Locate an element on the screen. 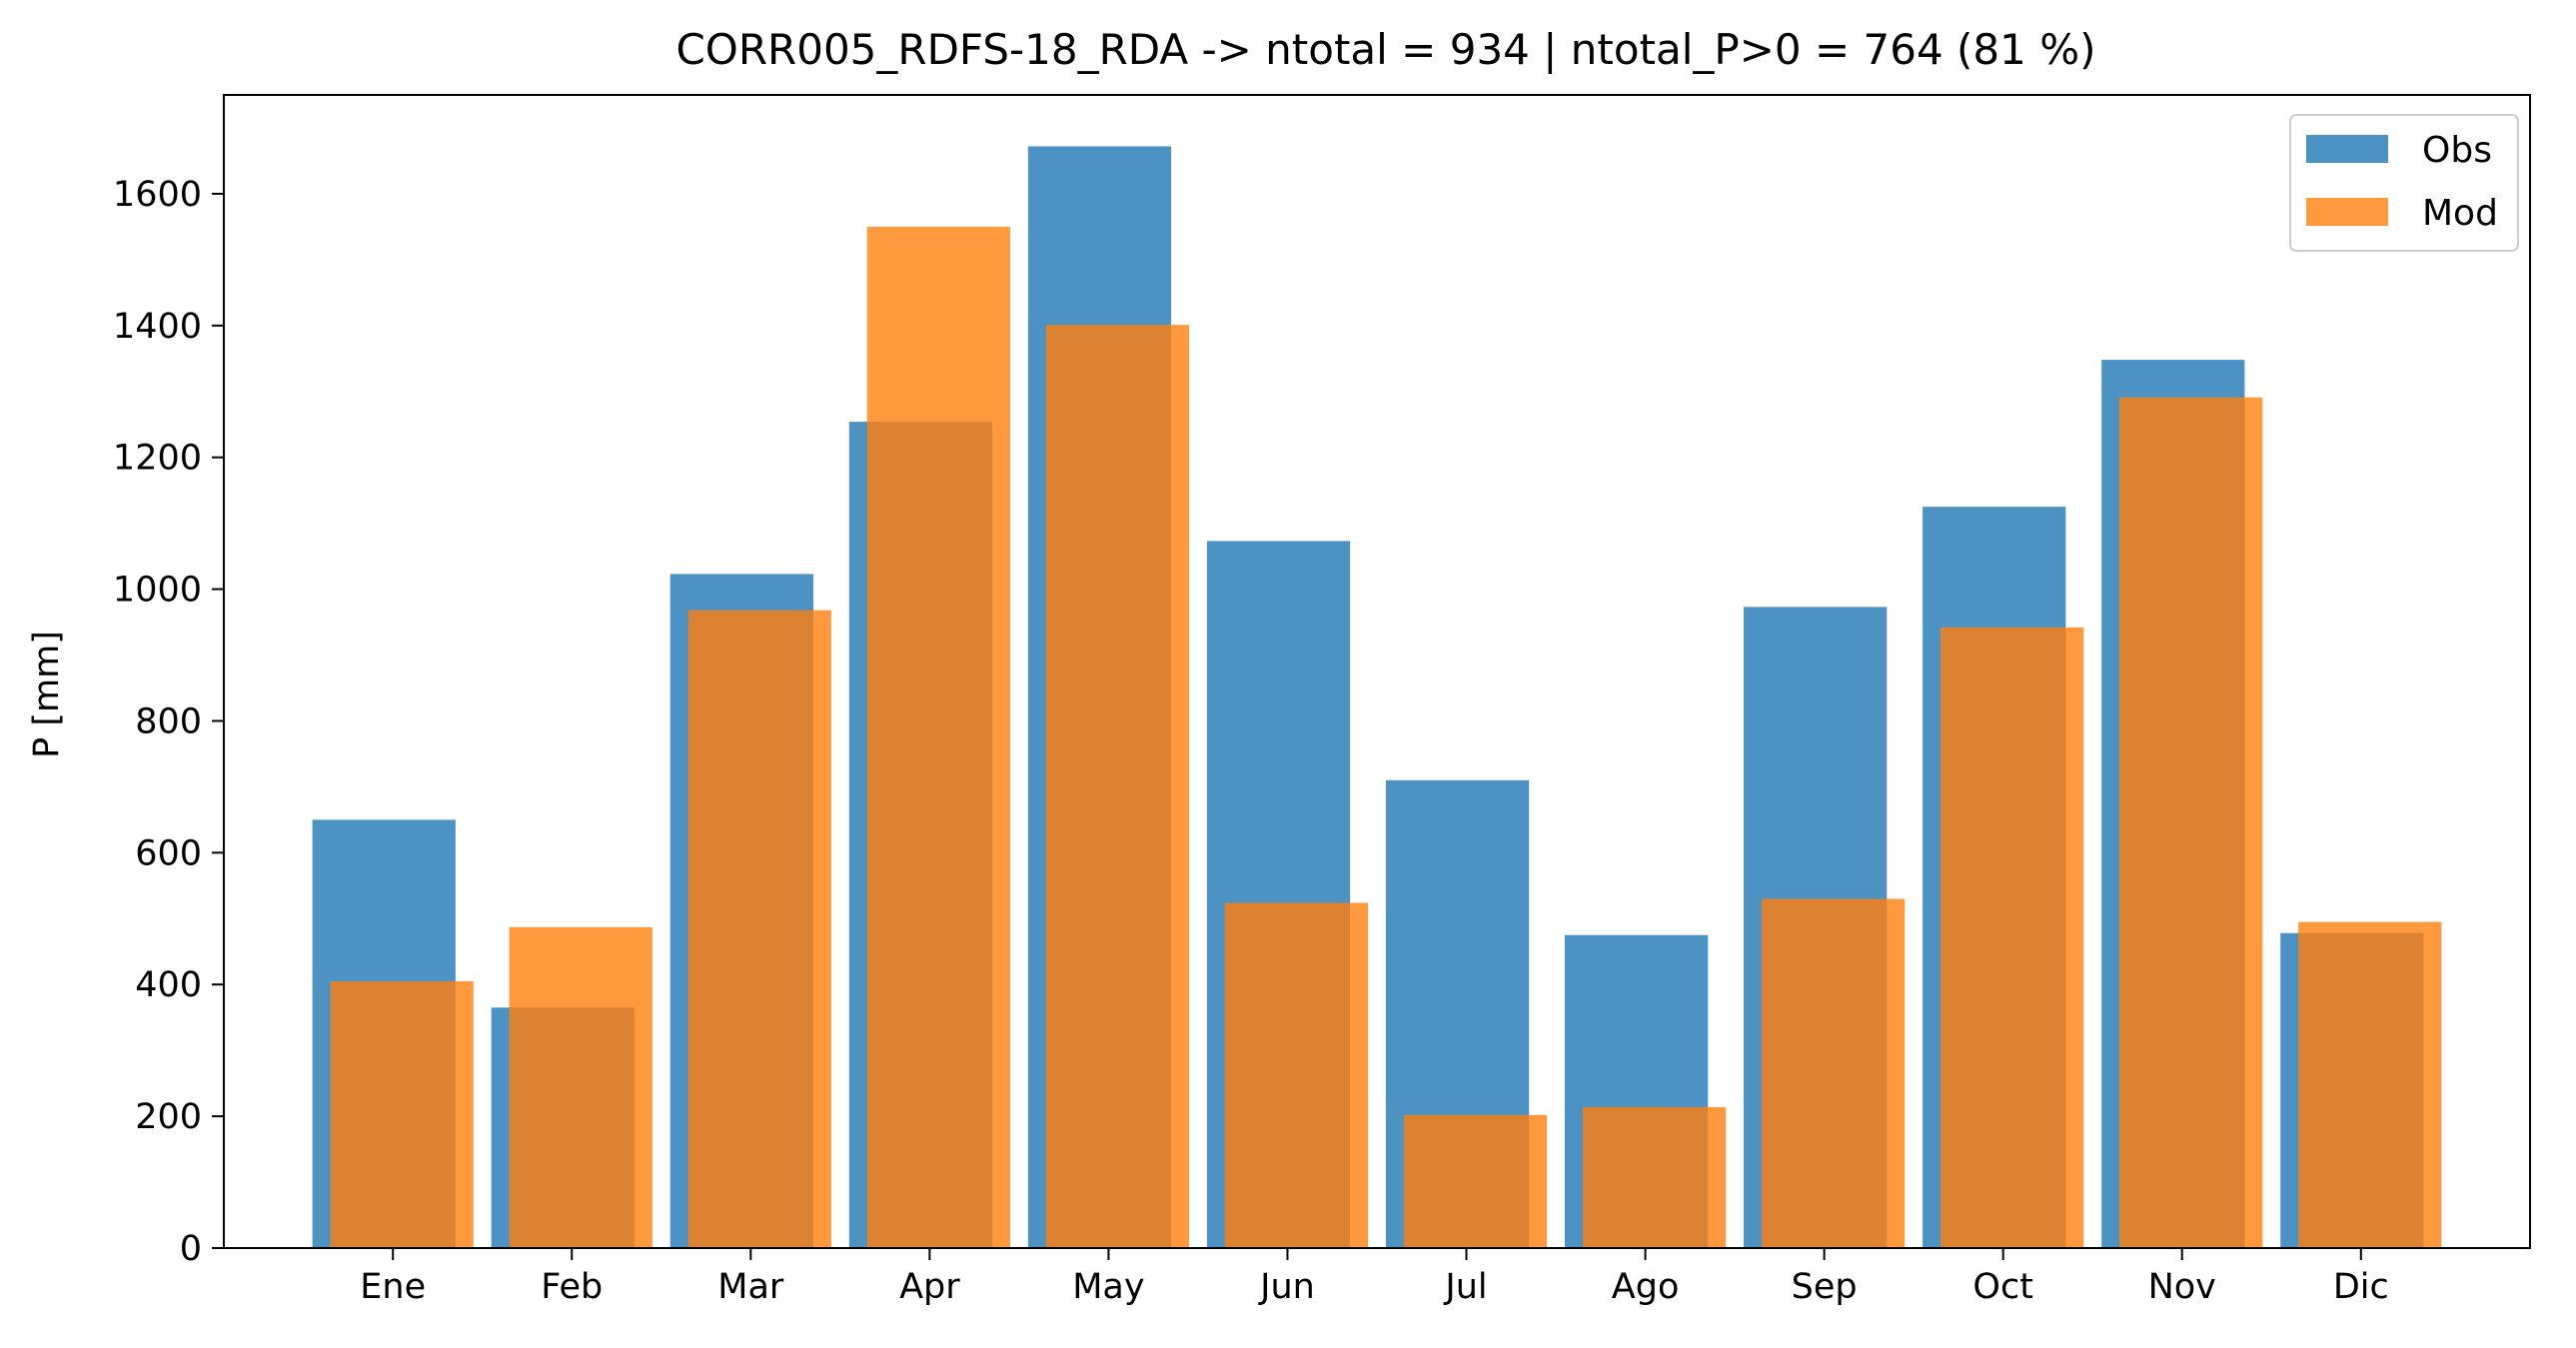  bar-mod-oct is located at coordinates (2012, 938).